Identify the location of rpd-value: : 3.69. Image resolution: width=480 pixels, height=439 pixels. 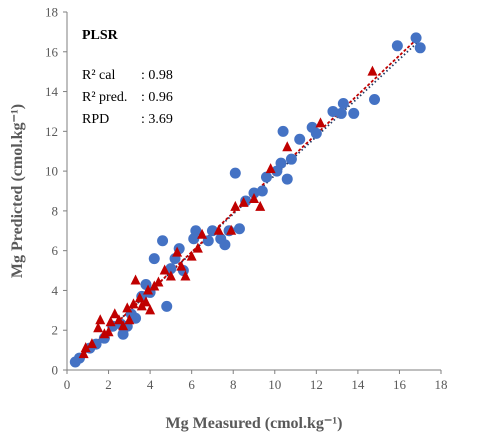
(157, 119).